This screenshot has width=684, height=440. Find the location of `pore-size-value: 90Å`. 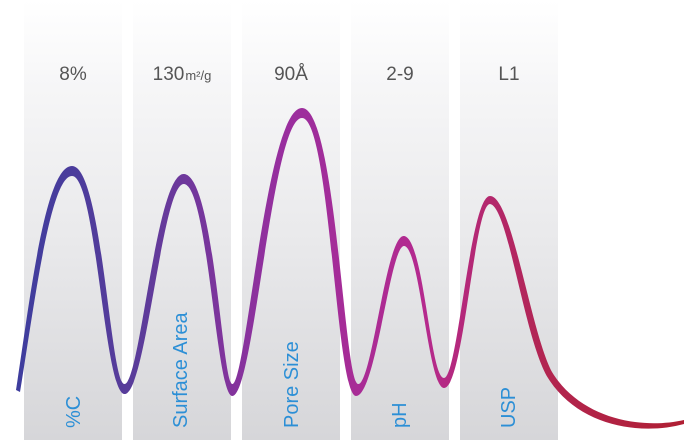

pore-size-value: 90Å is located at coordinates (291, 74).